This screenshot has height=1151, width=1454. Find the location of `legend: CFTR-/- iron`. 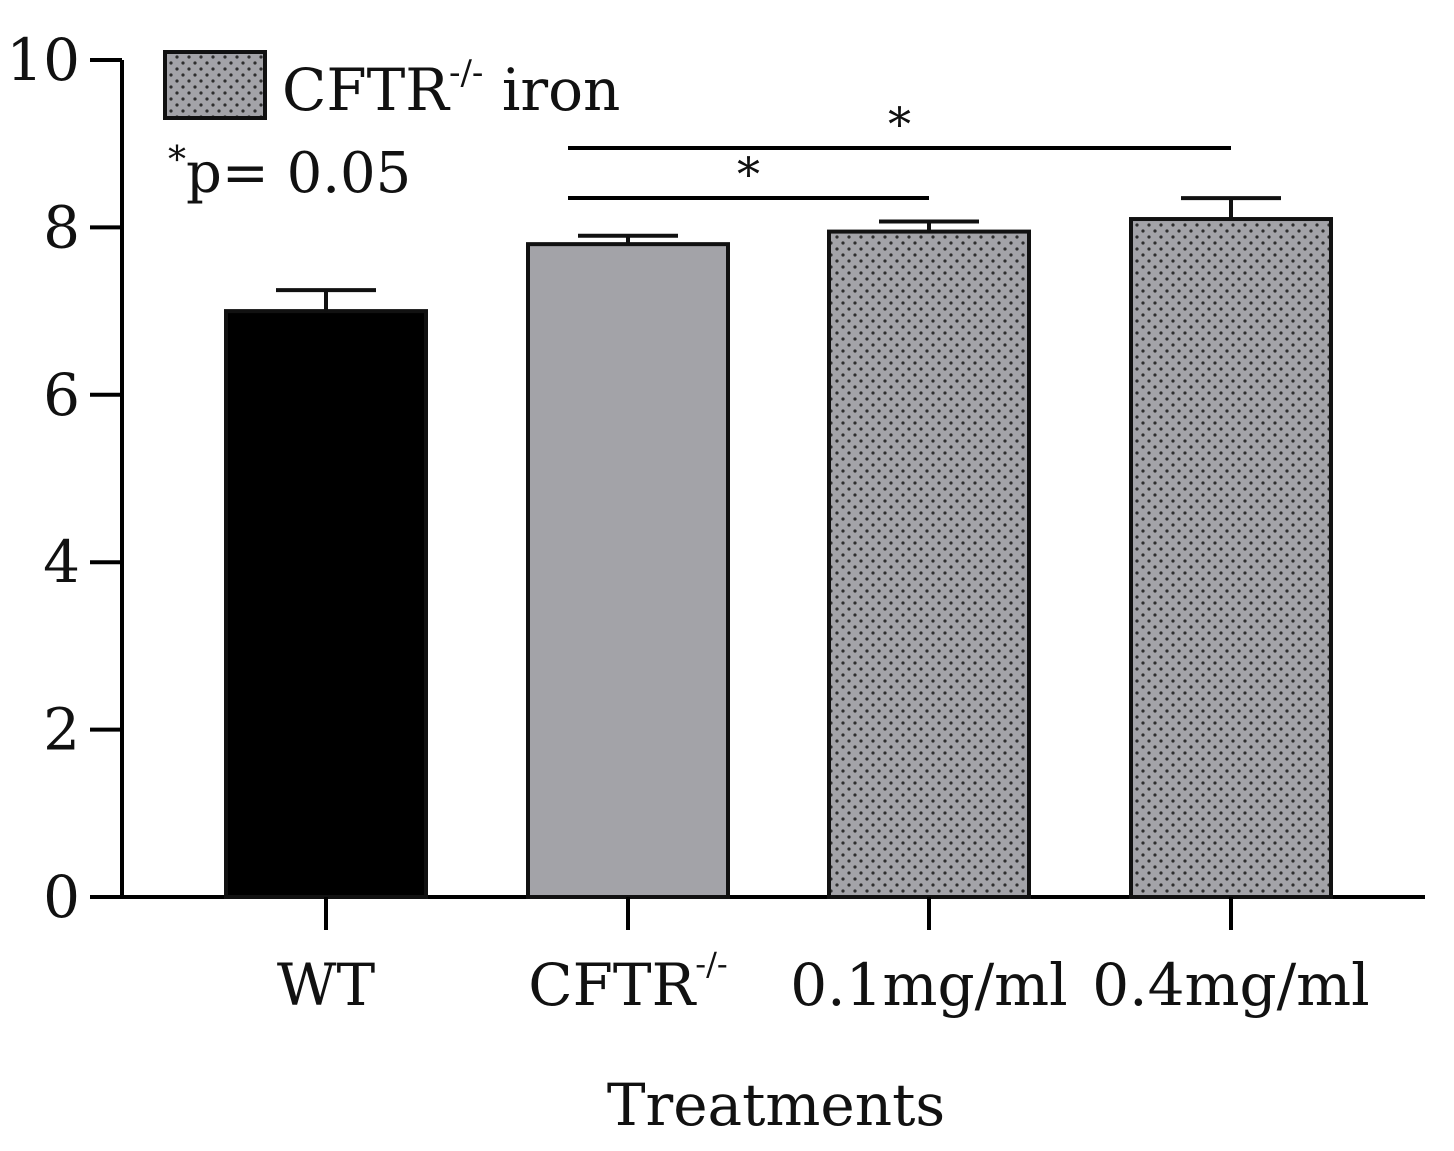

legend: CFTR-/- iron is located at coordinates (391, 87).